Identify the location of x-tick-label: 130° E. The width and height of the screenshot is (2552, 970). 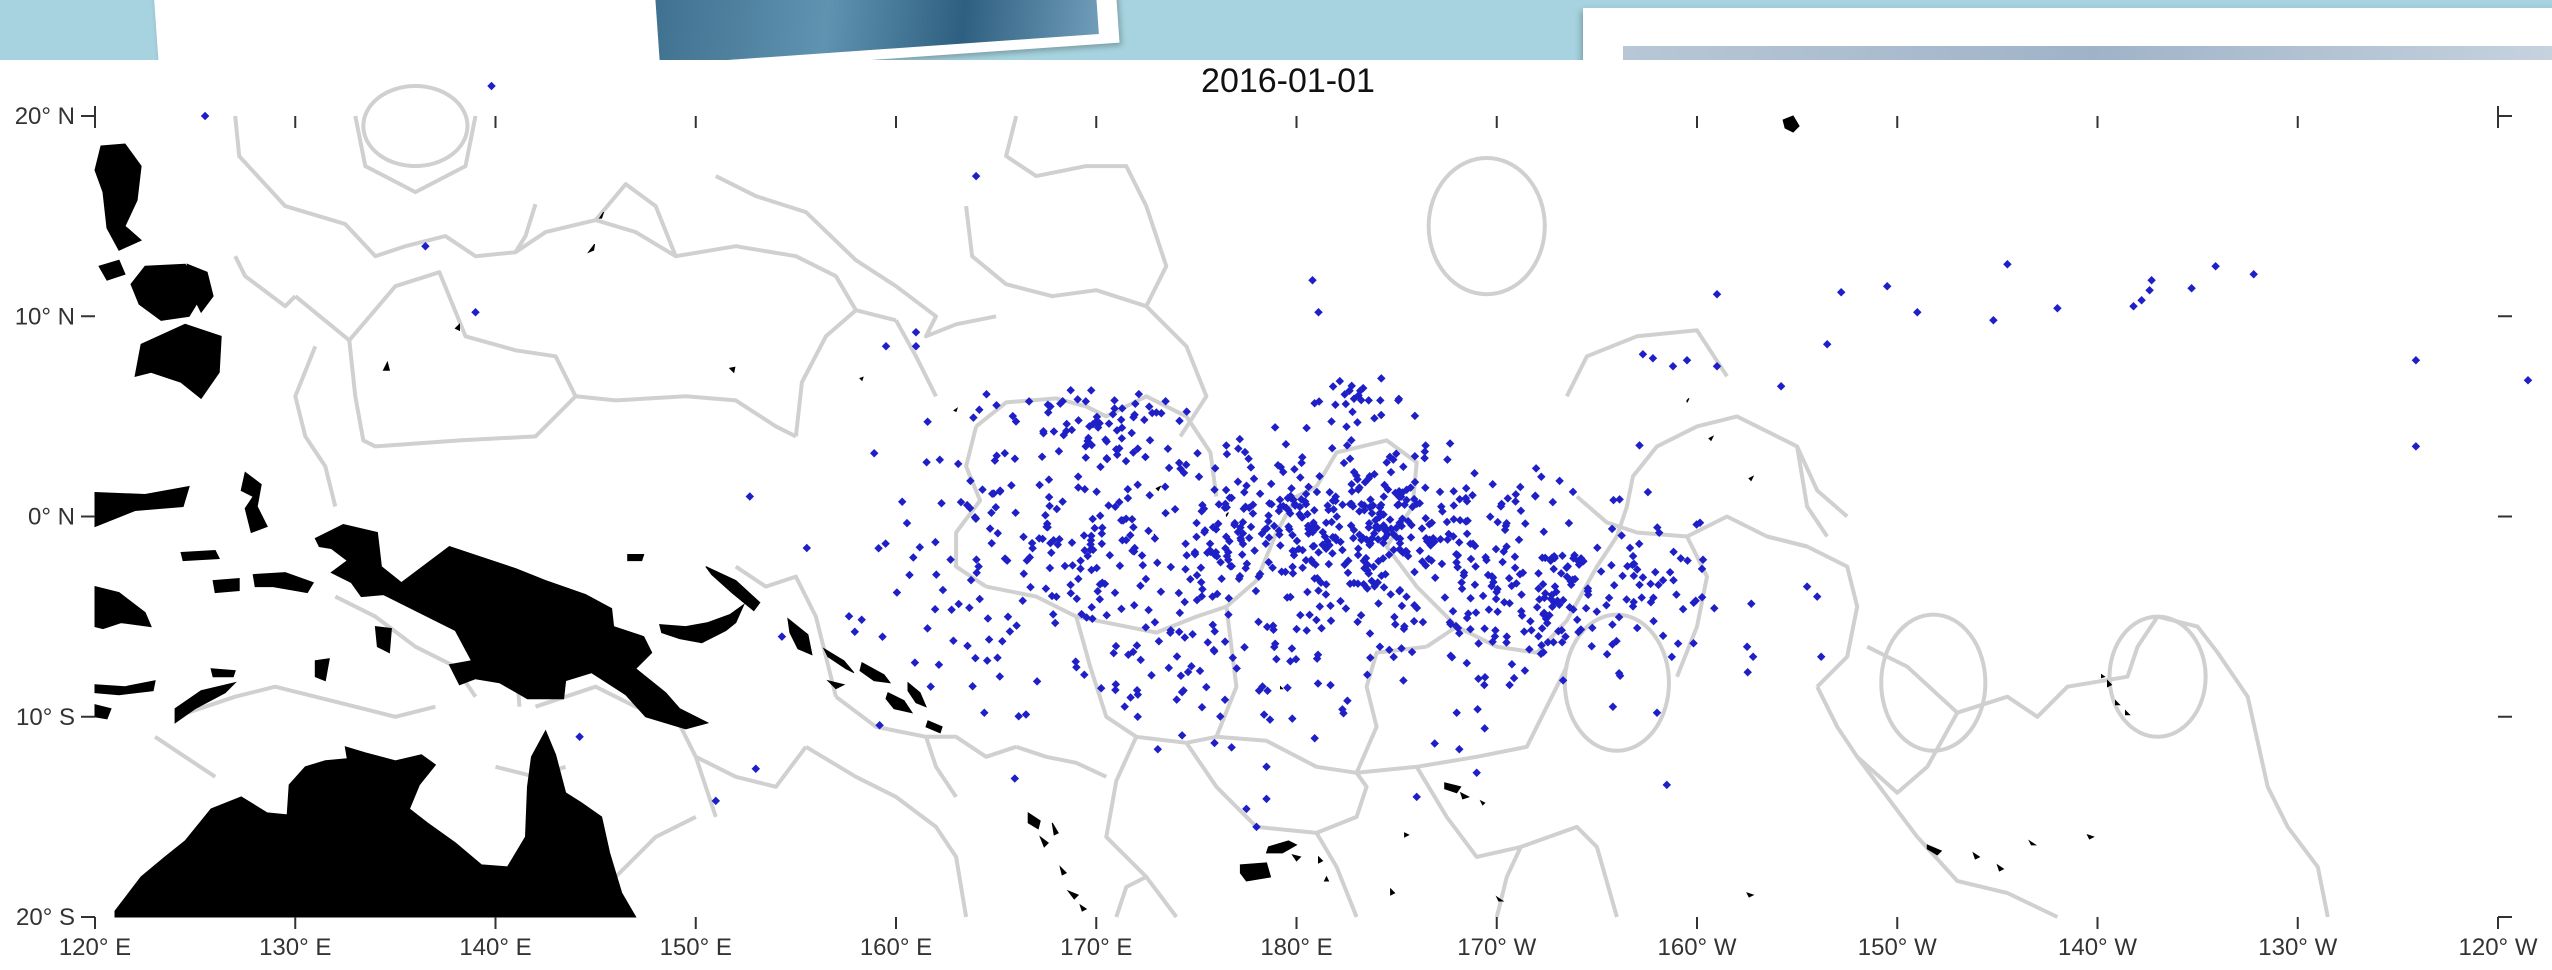
(295, 947).